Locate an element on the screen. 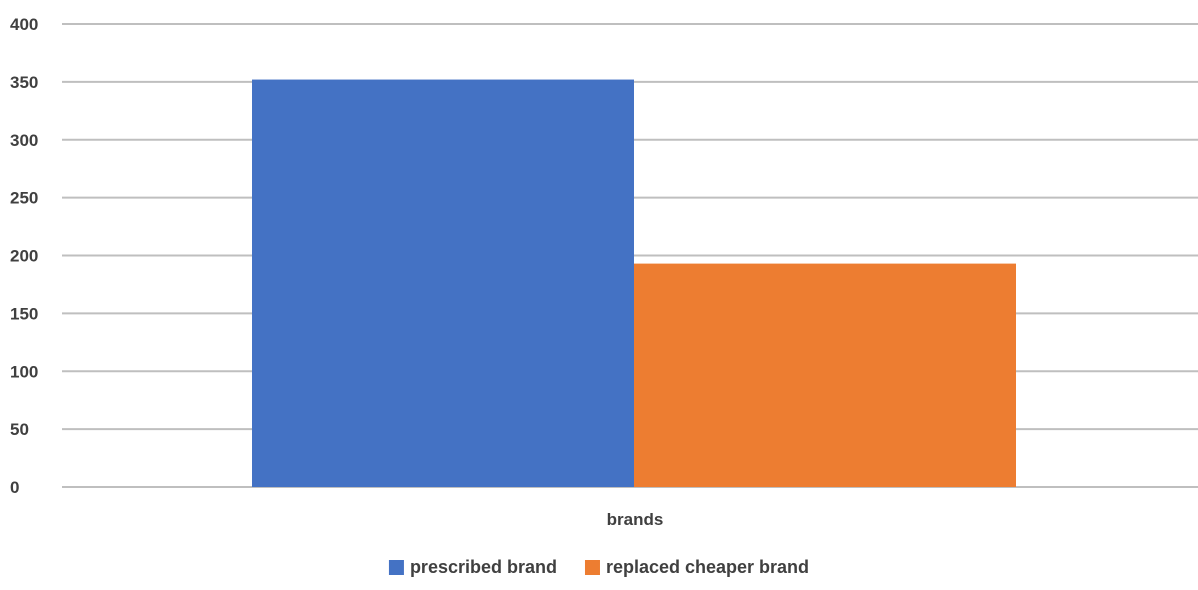  legend-label: prescribed brand is located at coordinates (483, 567).